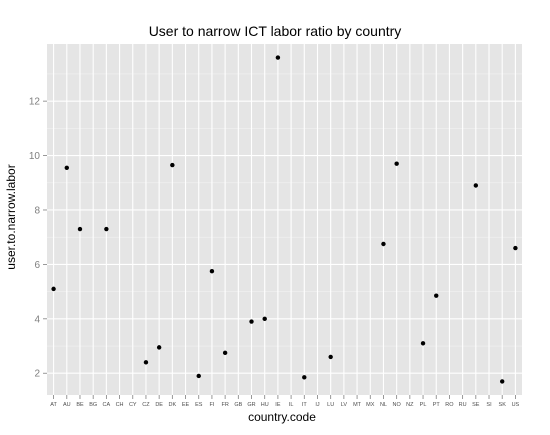 The image size is (550, 435). I want to click on x-tick-label: BE, so click(80, 405).